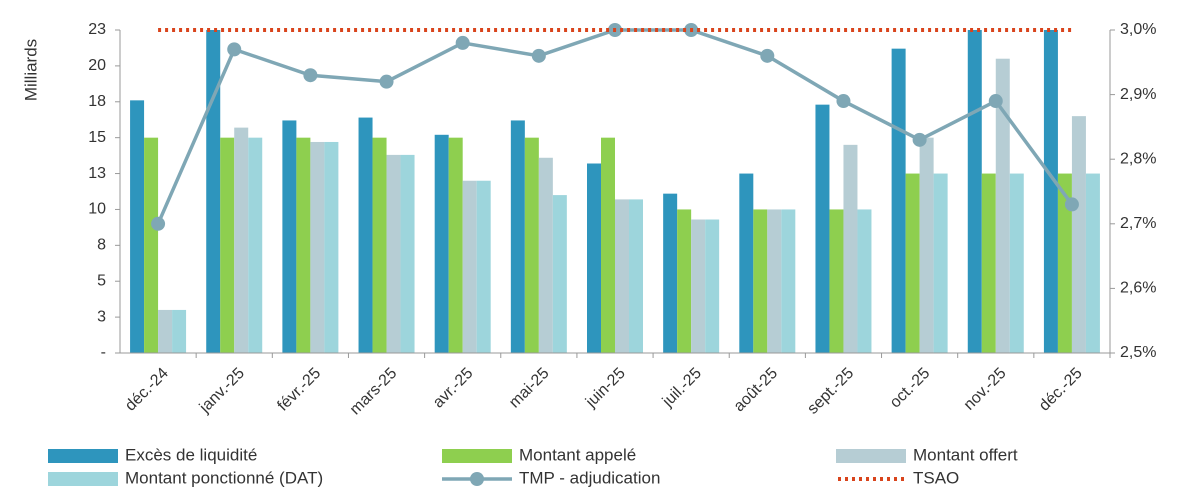 This screenshot has width=1195, height=491. I want to click on x-tick-label: juil.-25, so click(682, 388).